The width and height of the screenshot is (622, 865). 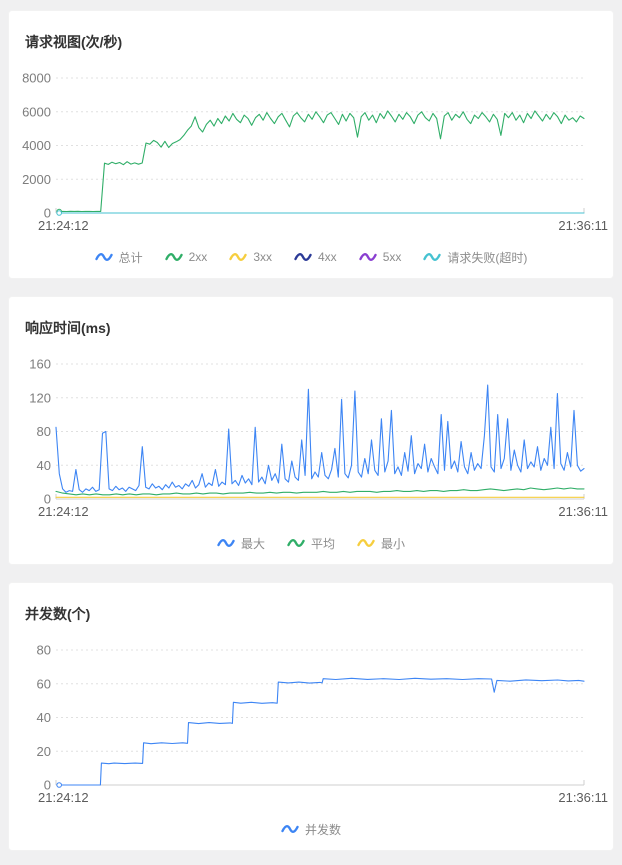 I want to click on series-line-2xx, so click(x=321, y=161).